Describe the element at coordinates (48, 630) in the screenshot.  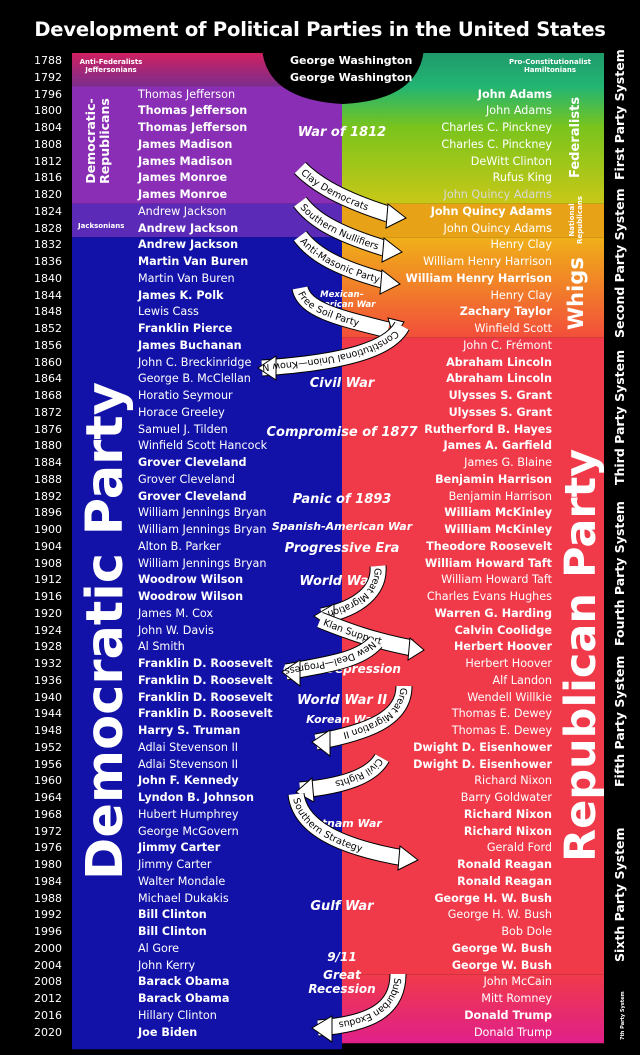
I see `year-label: 1924` at that location.